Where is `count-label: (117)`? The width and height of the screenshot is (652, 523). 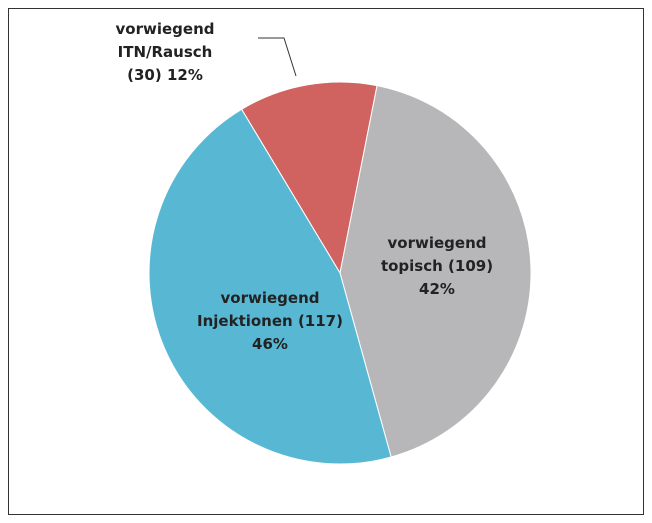 count-label: (117) is located at coordinates (320, 321).